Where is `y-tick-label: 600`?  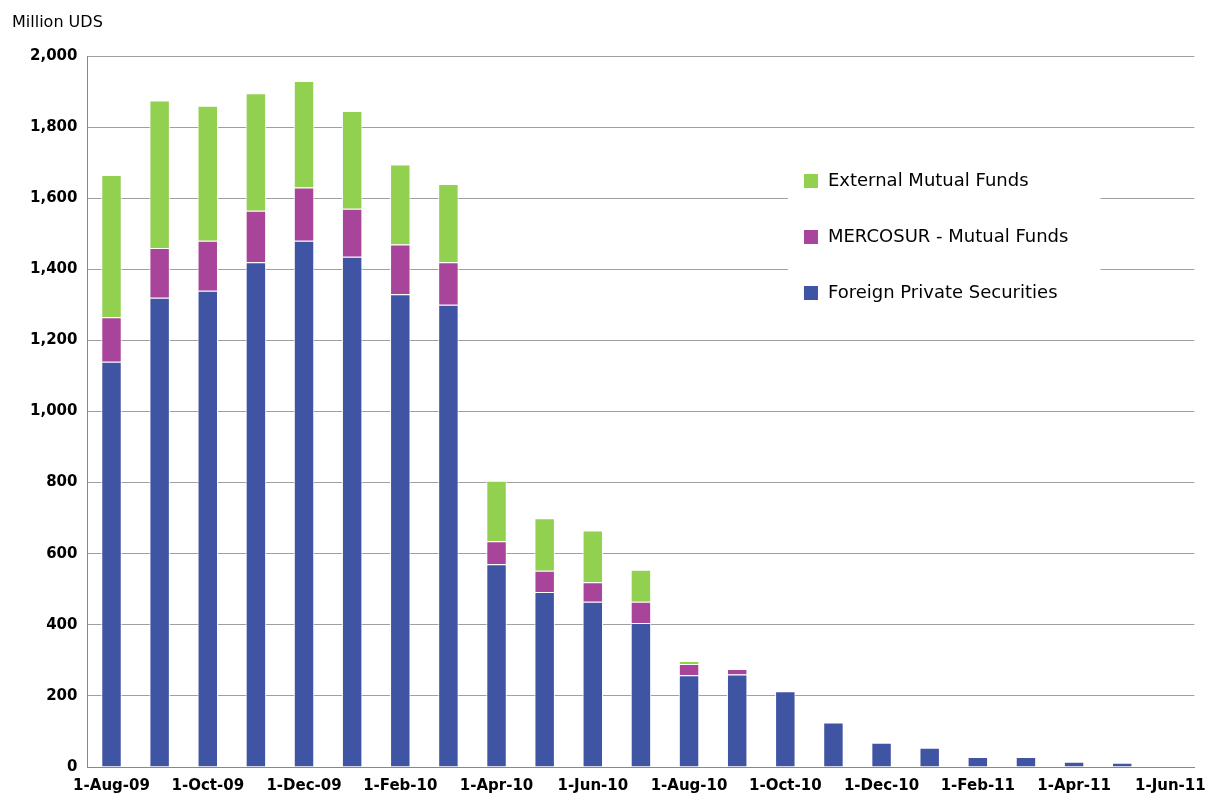 y-tick-label: 600 is located at coordinates (62, 552).